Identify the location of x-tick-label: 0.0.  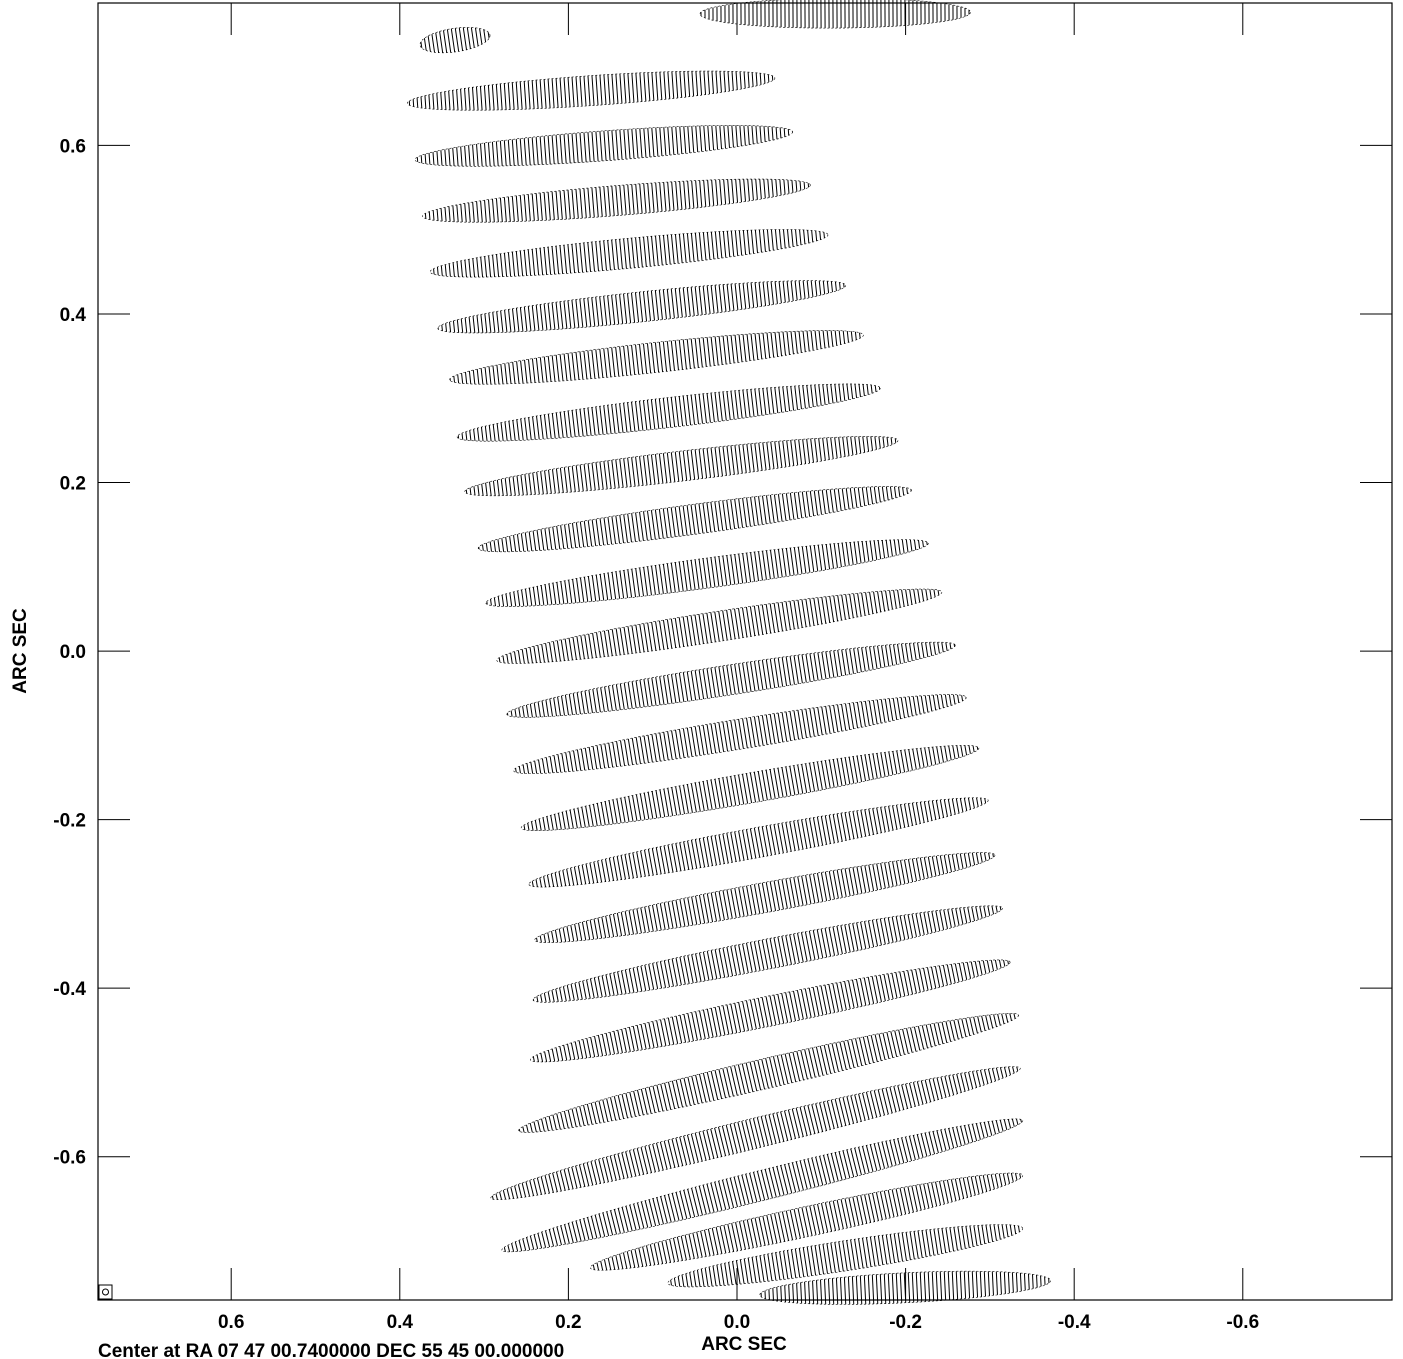
(737, 1322).